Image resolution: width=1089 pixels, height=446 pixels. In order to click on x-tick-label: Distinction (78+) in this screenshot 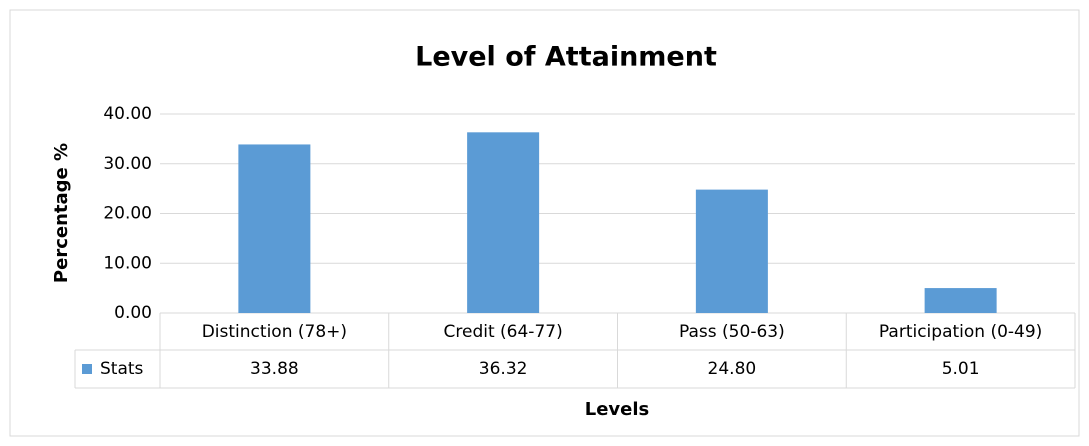, I will do `click(274, 332)`.